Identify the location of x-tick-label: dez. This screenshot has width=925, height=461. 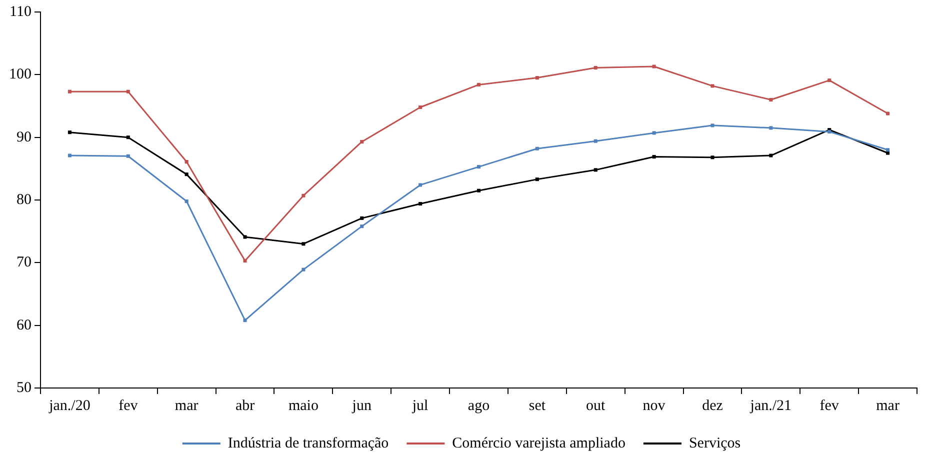
(713, 406).